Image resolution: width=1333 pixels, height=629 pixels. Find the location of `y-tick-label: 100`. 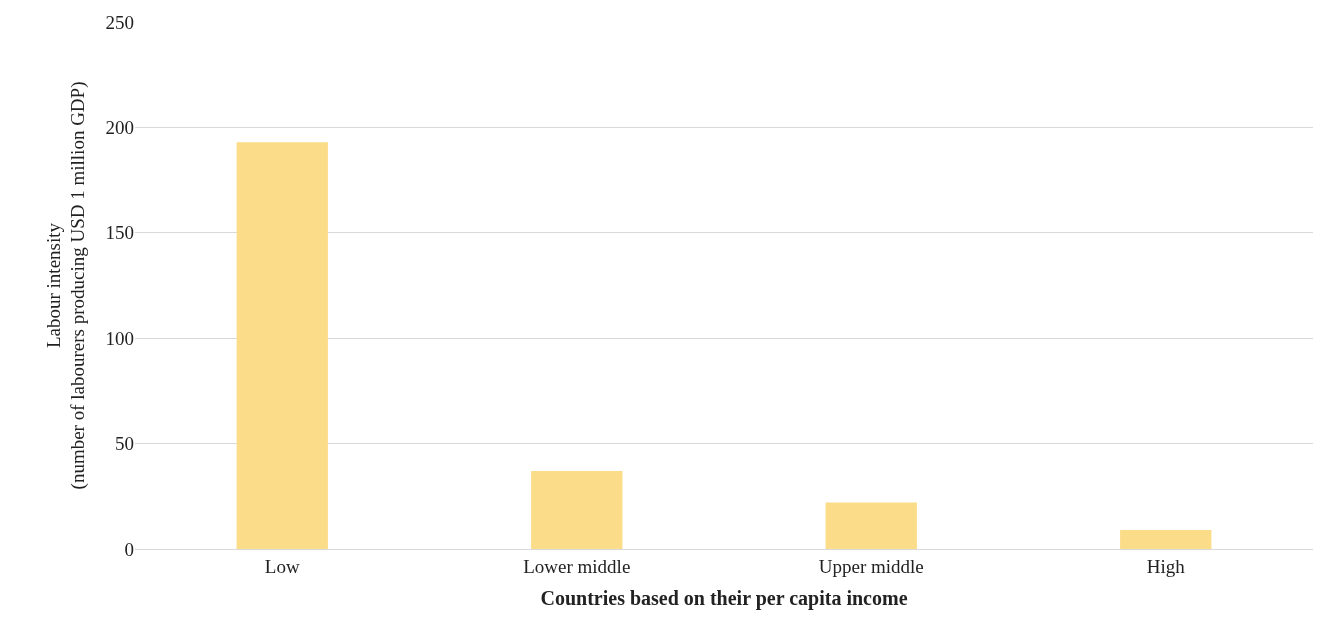

y-tick-label: 100 is located at coordinates (119, 338).